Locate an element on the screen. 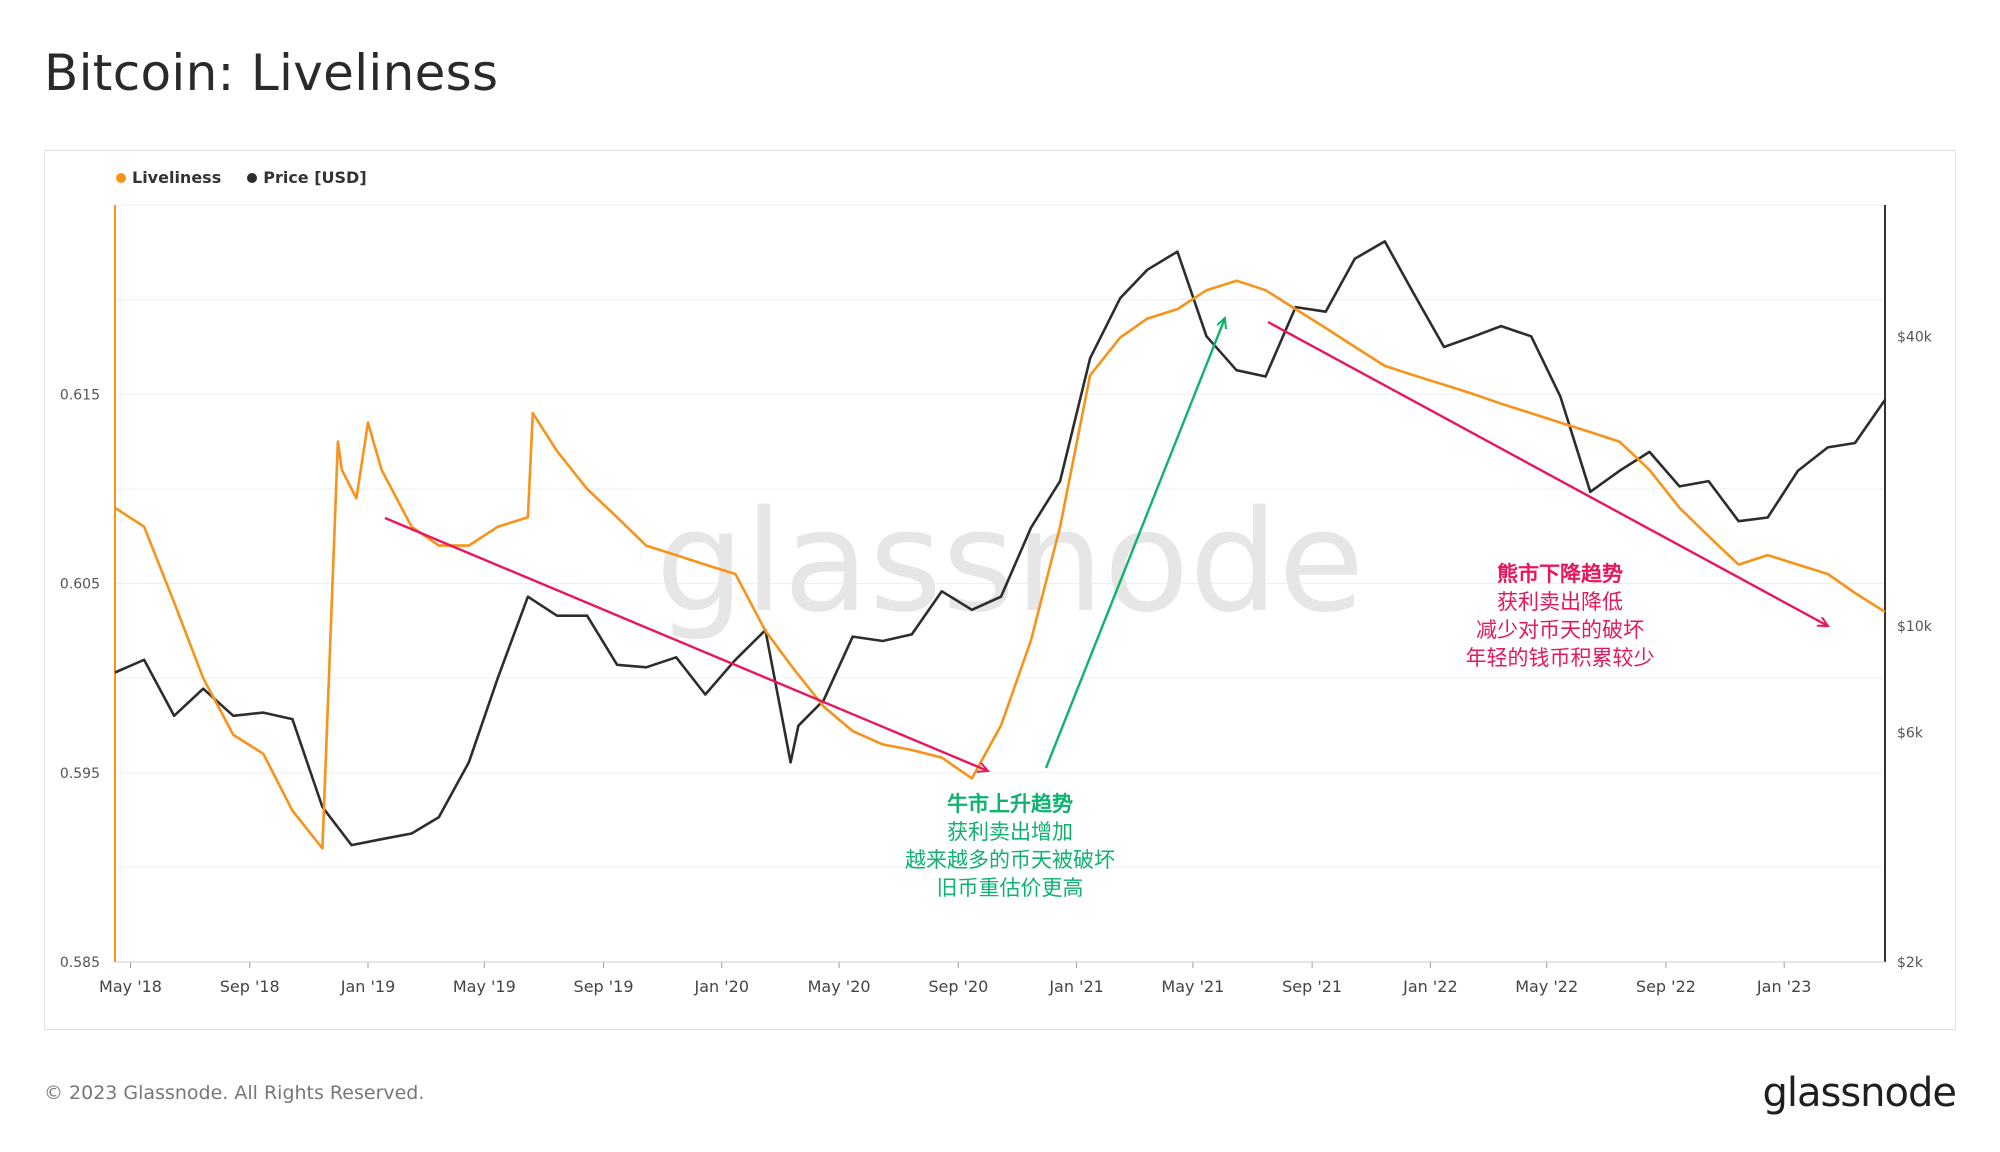 The height and width of the screenshot is (1152, 2000). bull-annotation-line: 获利卖出增加 is located at coordinates (1010, 832).